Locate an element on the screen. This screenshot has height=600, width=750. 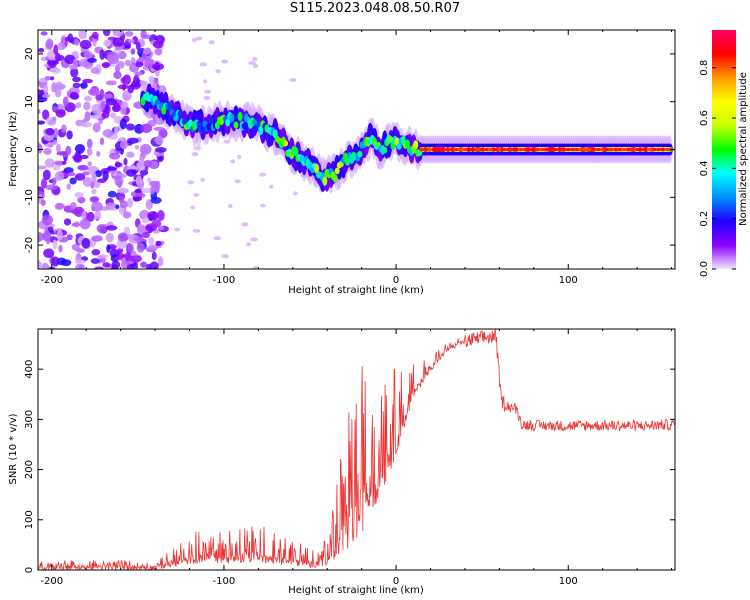
colorbar-axes: 0.0 0.2 0.4 0.6 0.8 is located at coordinates (717, 168).